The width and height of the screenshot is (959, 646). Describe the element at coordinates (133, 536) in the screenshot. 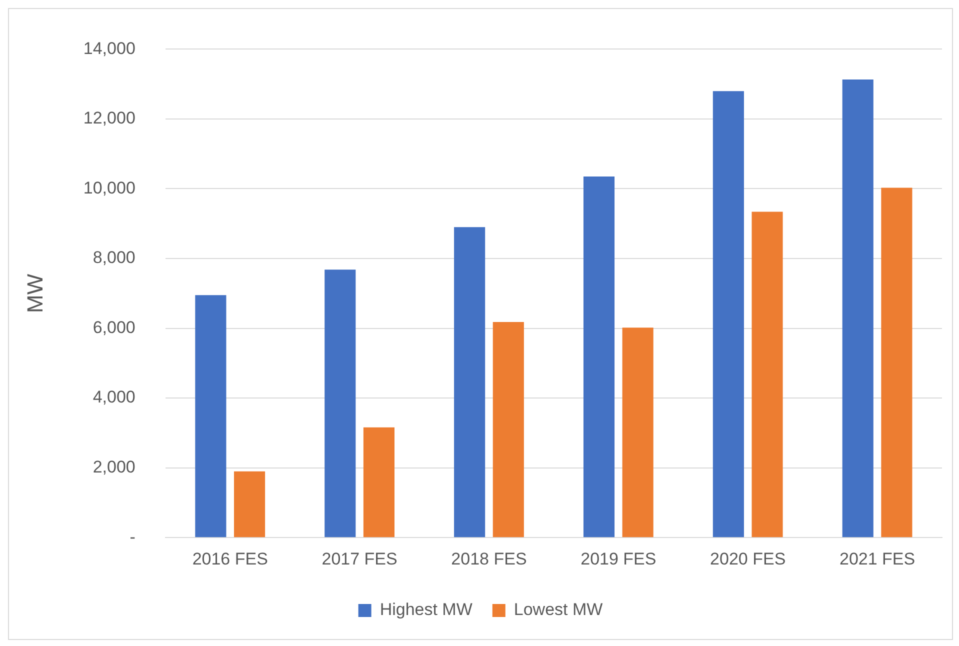

I see `y-tick-label: -` at that location.